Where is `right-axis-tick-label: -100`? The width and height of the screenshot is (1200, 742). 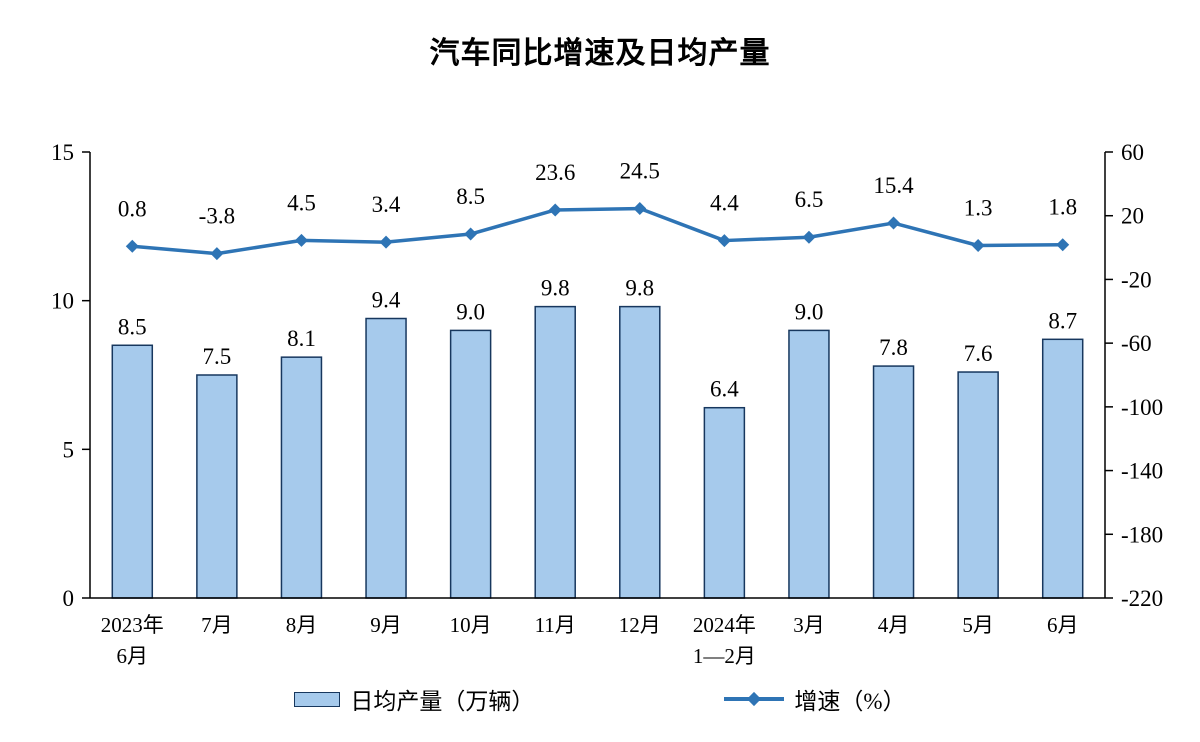 right-axis-tick-label: -100 is located at coordinates (1142, 407).